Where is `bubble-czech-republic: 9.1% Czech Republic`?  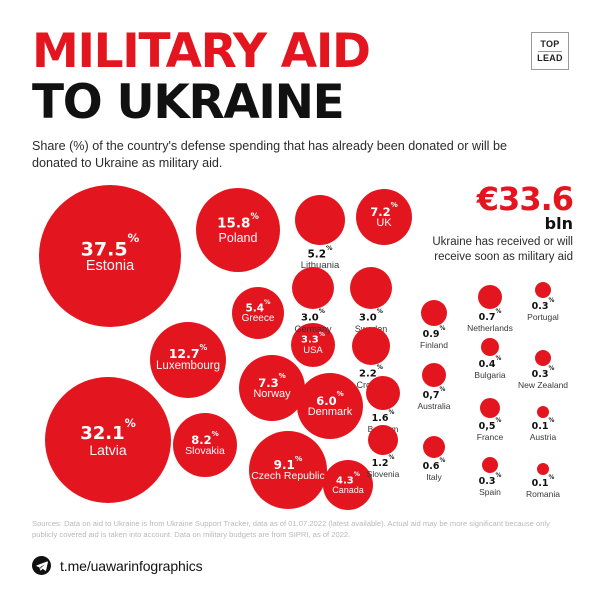
bubble-czech-republic: 9.1% Czech Republic is located at coordinates (288, 470).